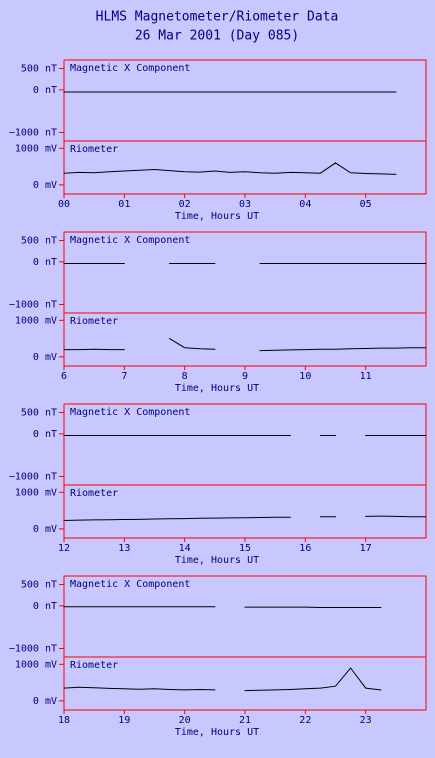 The image size is (435, 758). Describe the element at coordinates (366, 548) in the screenshot. I see `x-tick-label: 17` at that location.